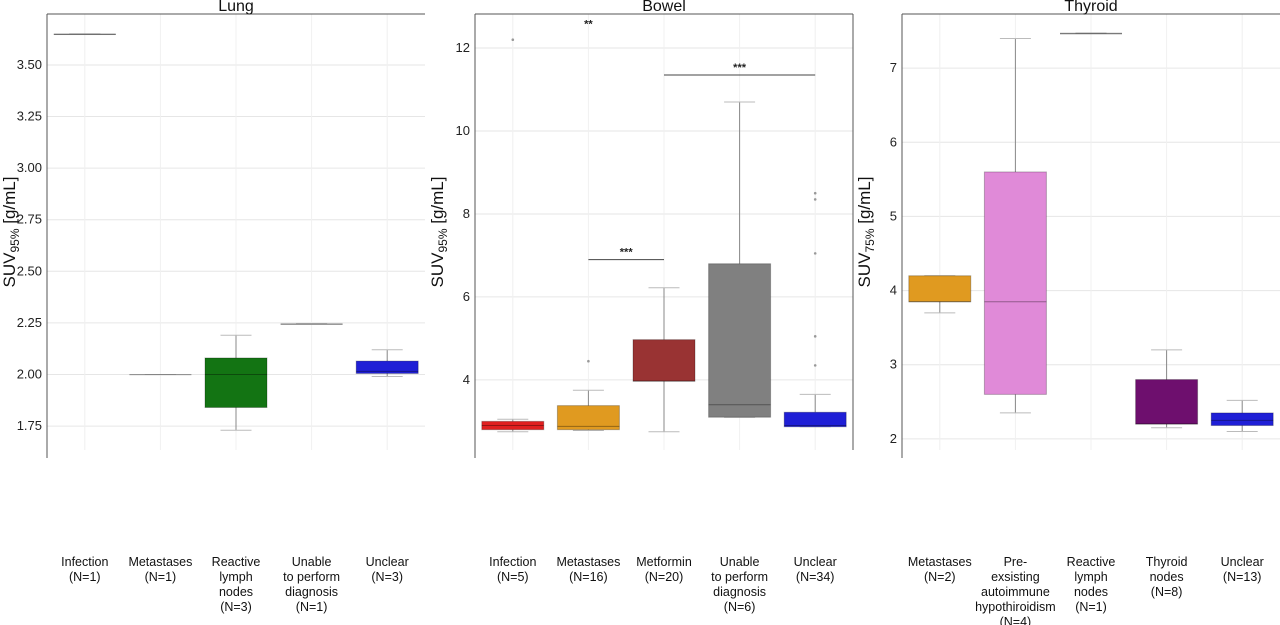  Describe the element at coordinates (1016, 620) in the screenshot. I see `x-tick-label-line: (N=4)` at that location.